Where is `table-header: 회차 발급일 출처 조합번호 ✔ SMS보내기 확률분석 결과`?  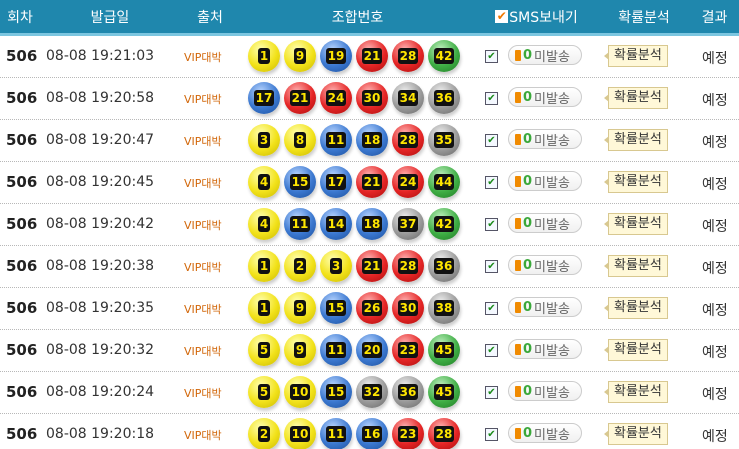
table-header: 회차 발급일 출처 조합번호 ✔ SMS보내기 확률분석 결과 is located at coordinates (369, 18).